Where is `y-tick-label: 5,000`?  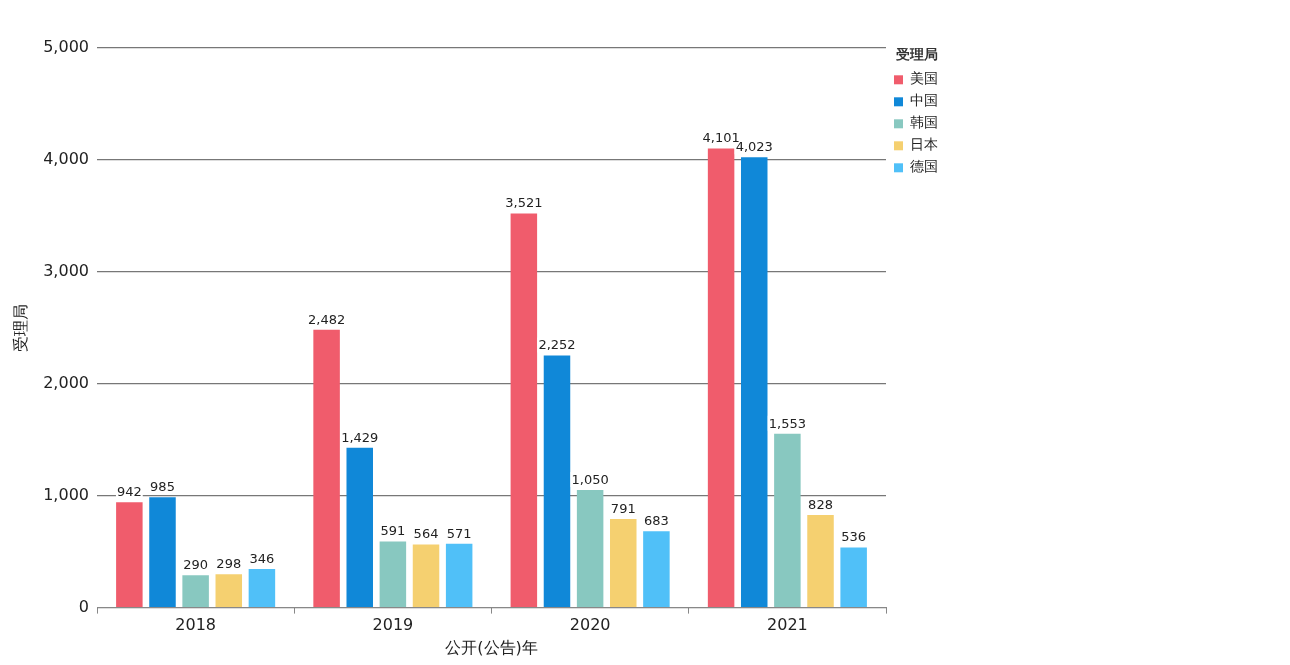 y-tick-label: 5,000 is located at coordinates (66, 47).